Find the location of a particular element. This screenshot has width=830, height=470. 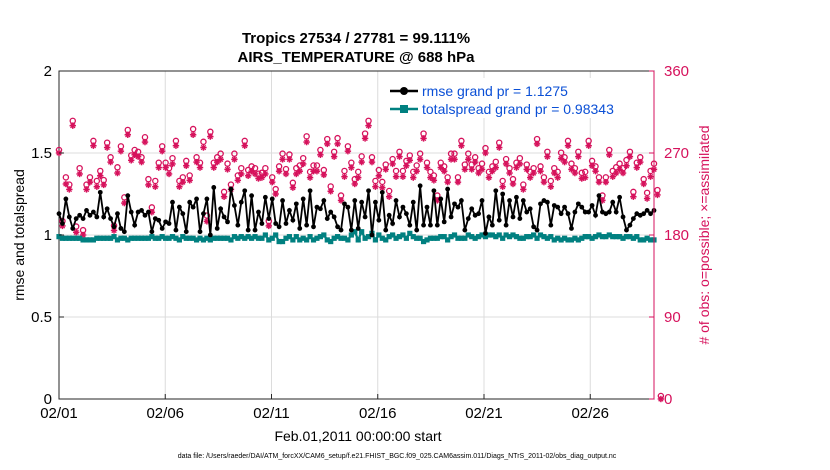

y-axis-label-right: # of obs: o=possible; ×=assimilated is located at coordinates (704, 234).